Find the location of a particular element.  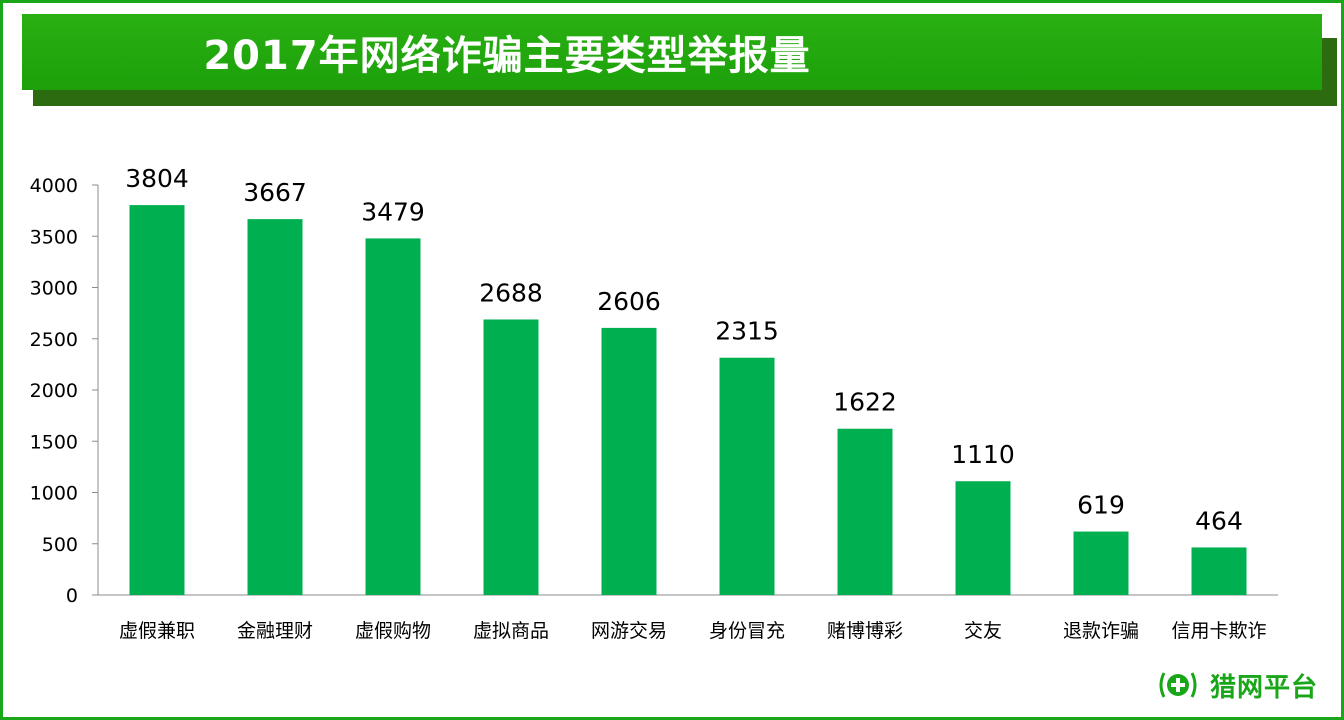

y-tick-label: 0 is located at coordinates (72, 596).